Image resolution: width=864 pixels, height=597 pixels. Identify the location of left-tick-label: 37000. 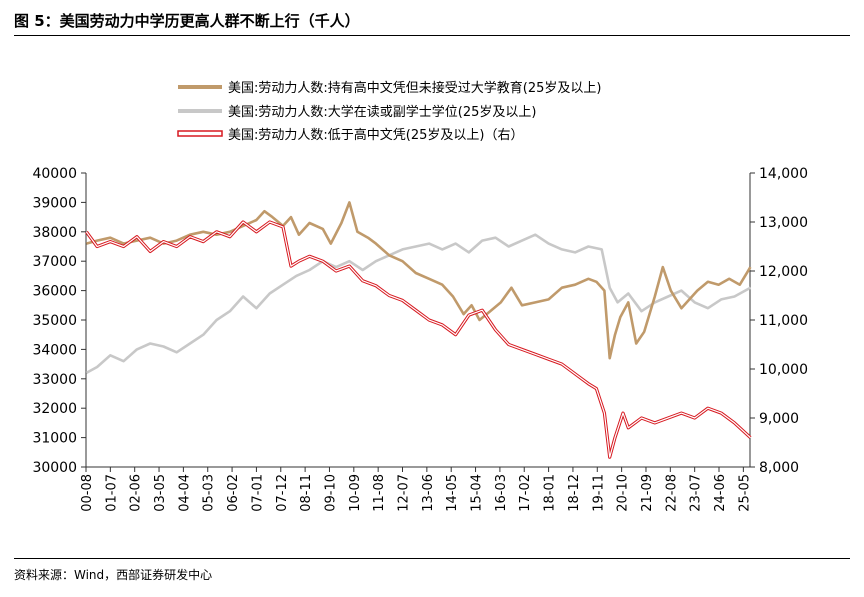
(54, 262).